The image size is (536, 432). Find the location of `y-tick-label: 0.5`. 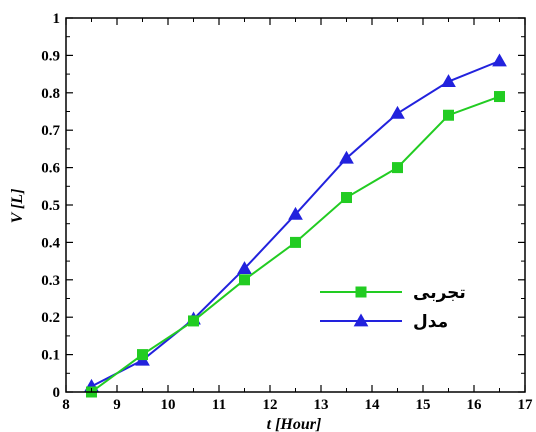

y-tick-label: 0.5 is located at coordinates (50, 206).